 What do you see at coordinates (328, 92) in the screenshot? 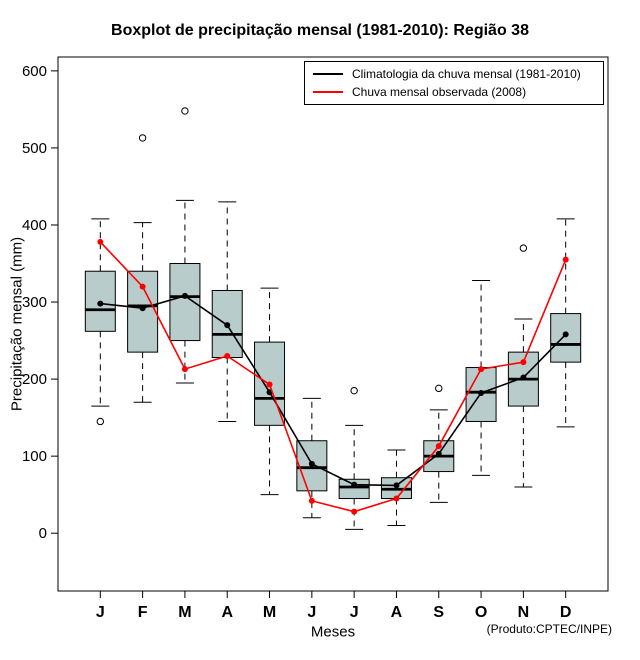
I see `legend-line-observada-icon` at bounding box center [328, 92].